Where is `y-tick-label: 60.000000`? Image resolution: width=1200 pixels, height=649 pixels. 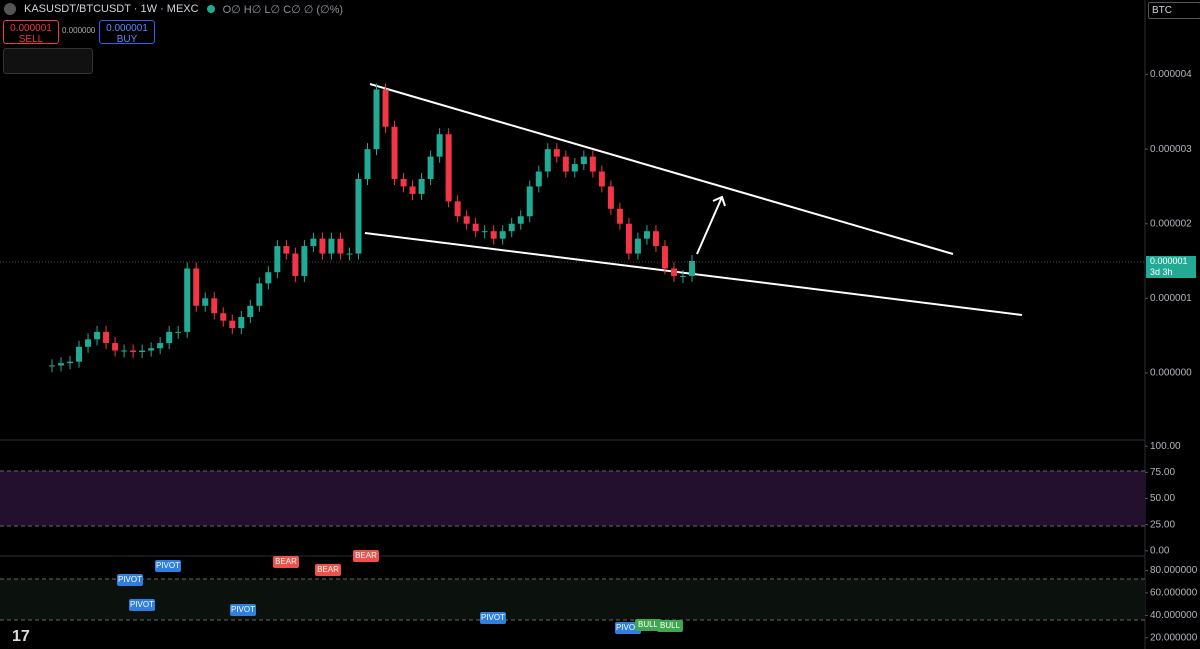 y-tick-label: 60.000000 is located at coordinates (1174, 593).